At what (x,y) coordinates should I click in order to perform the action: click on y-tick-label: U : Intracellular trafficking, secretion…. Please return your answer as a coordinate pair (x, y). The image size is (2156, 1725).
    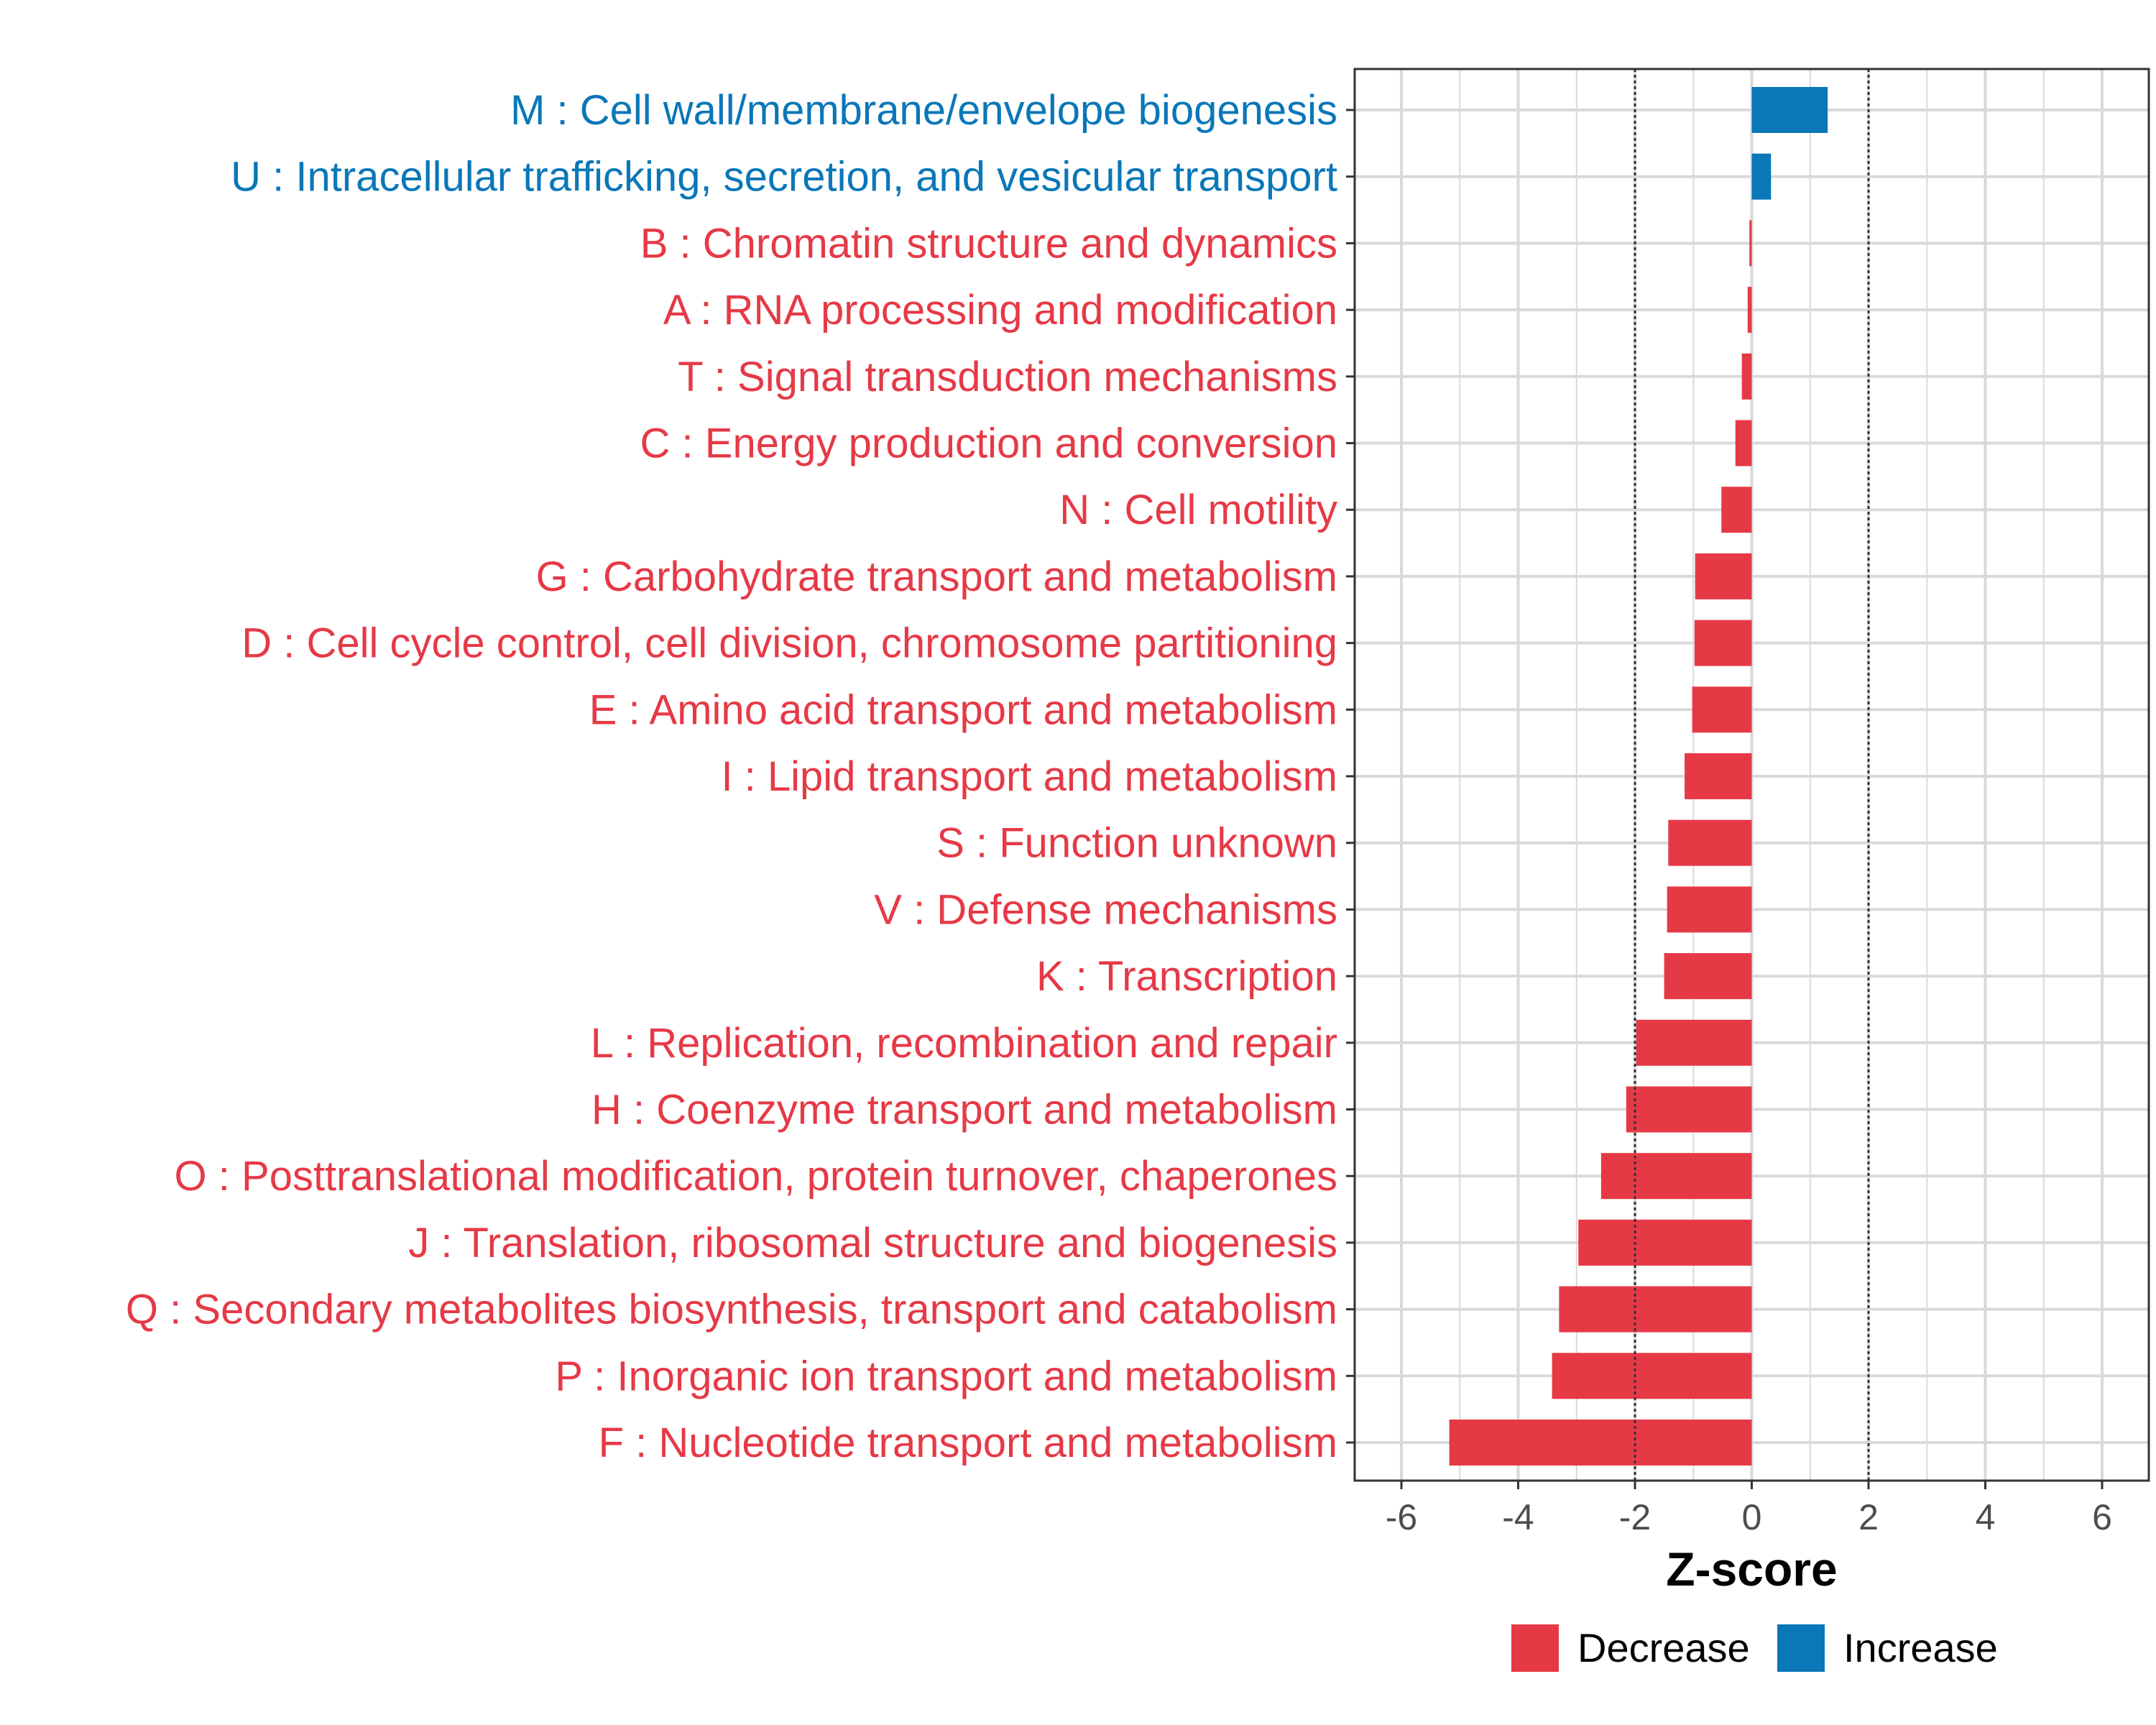
    Looking at the image, I should click on (784, 177).